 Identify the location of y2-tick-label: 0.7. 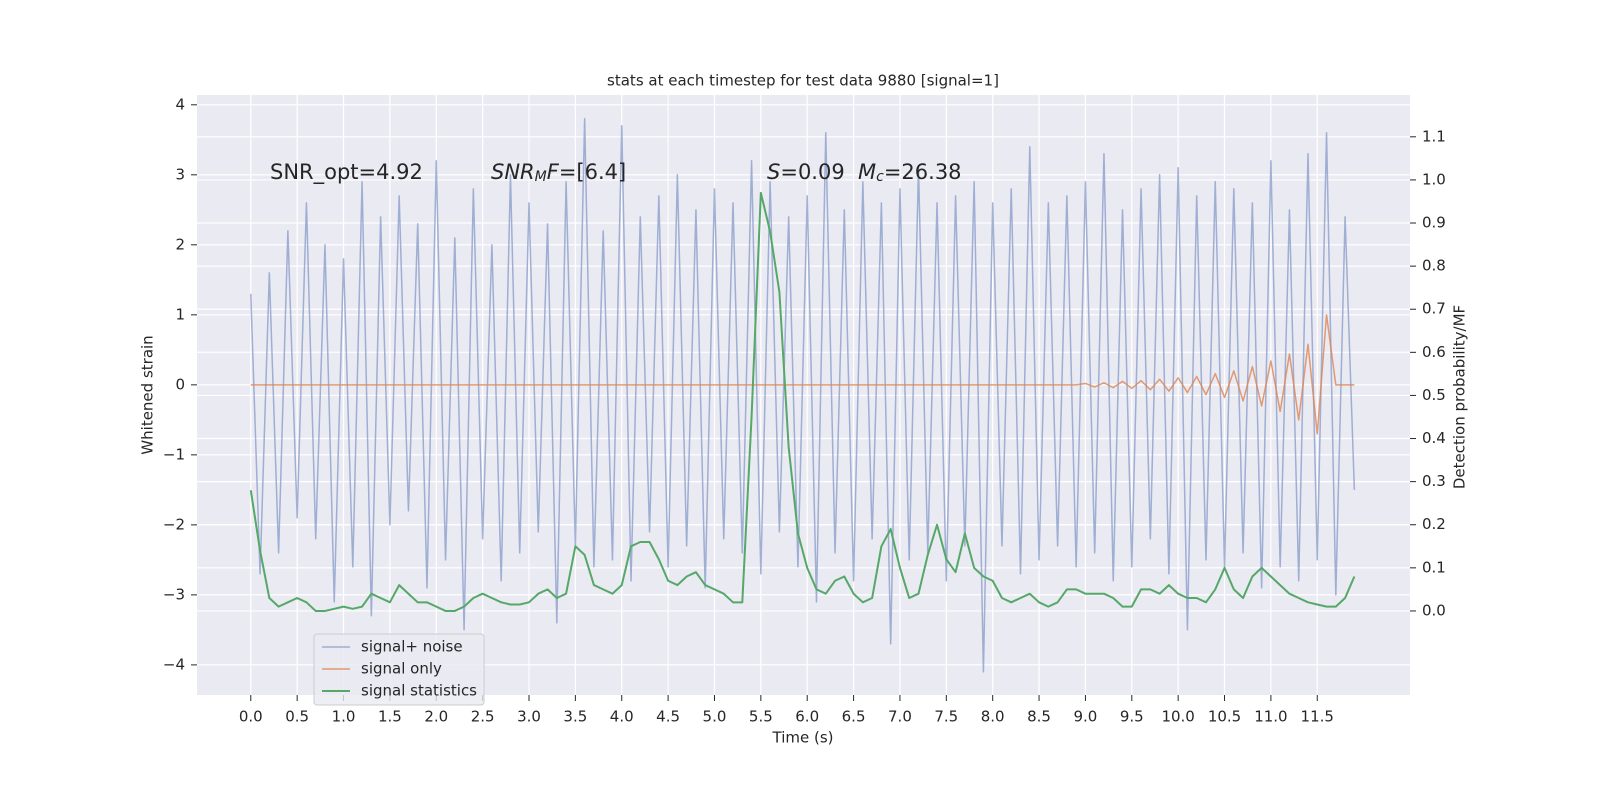
(1434, 309).